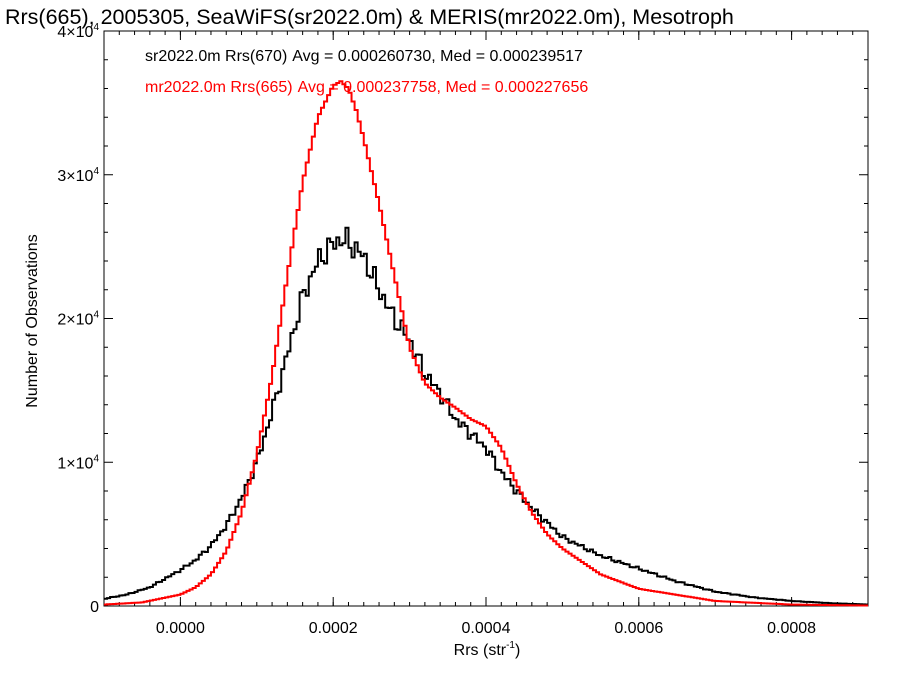  Describe the element at coordinates (78, 319) in the screenshot. I see `y-tick-label: 2×10⁴` at that location.